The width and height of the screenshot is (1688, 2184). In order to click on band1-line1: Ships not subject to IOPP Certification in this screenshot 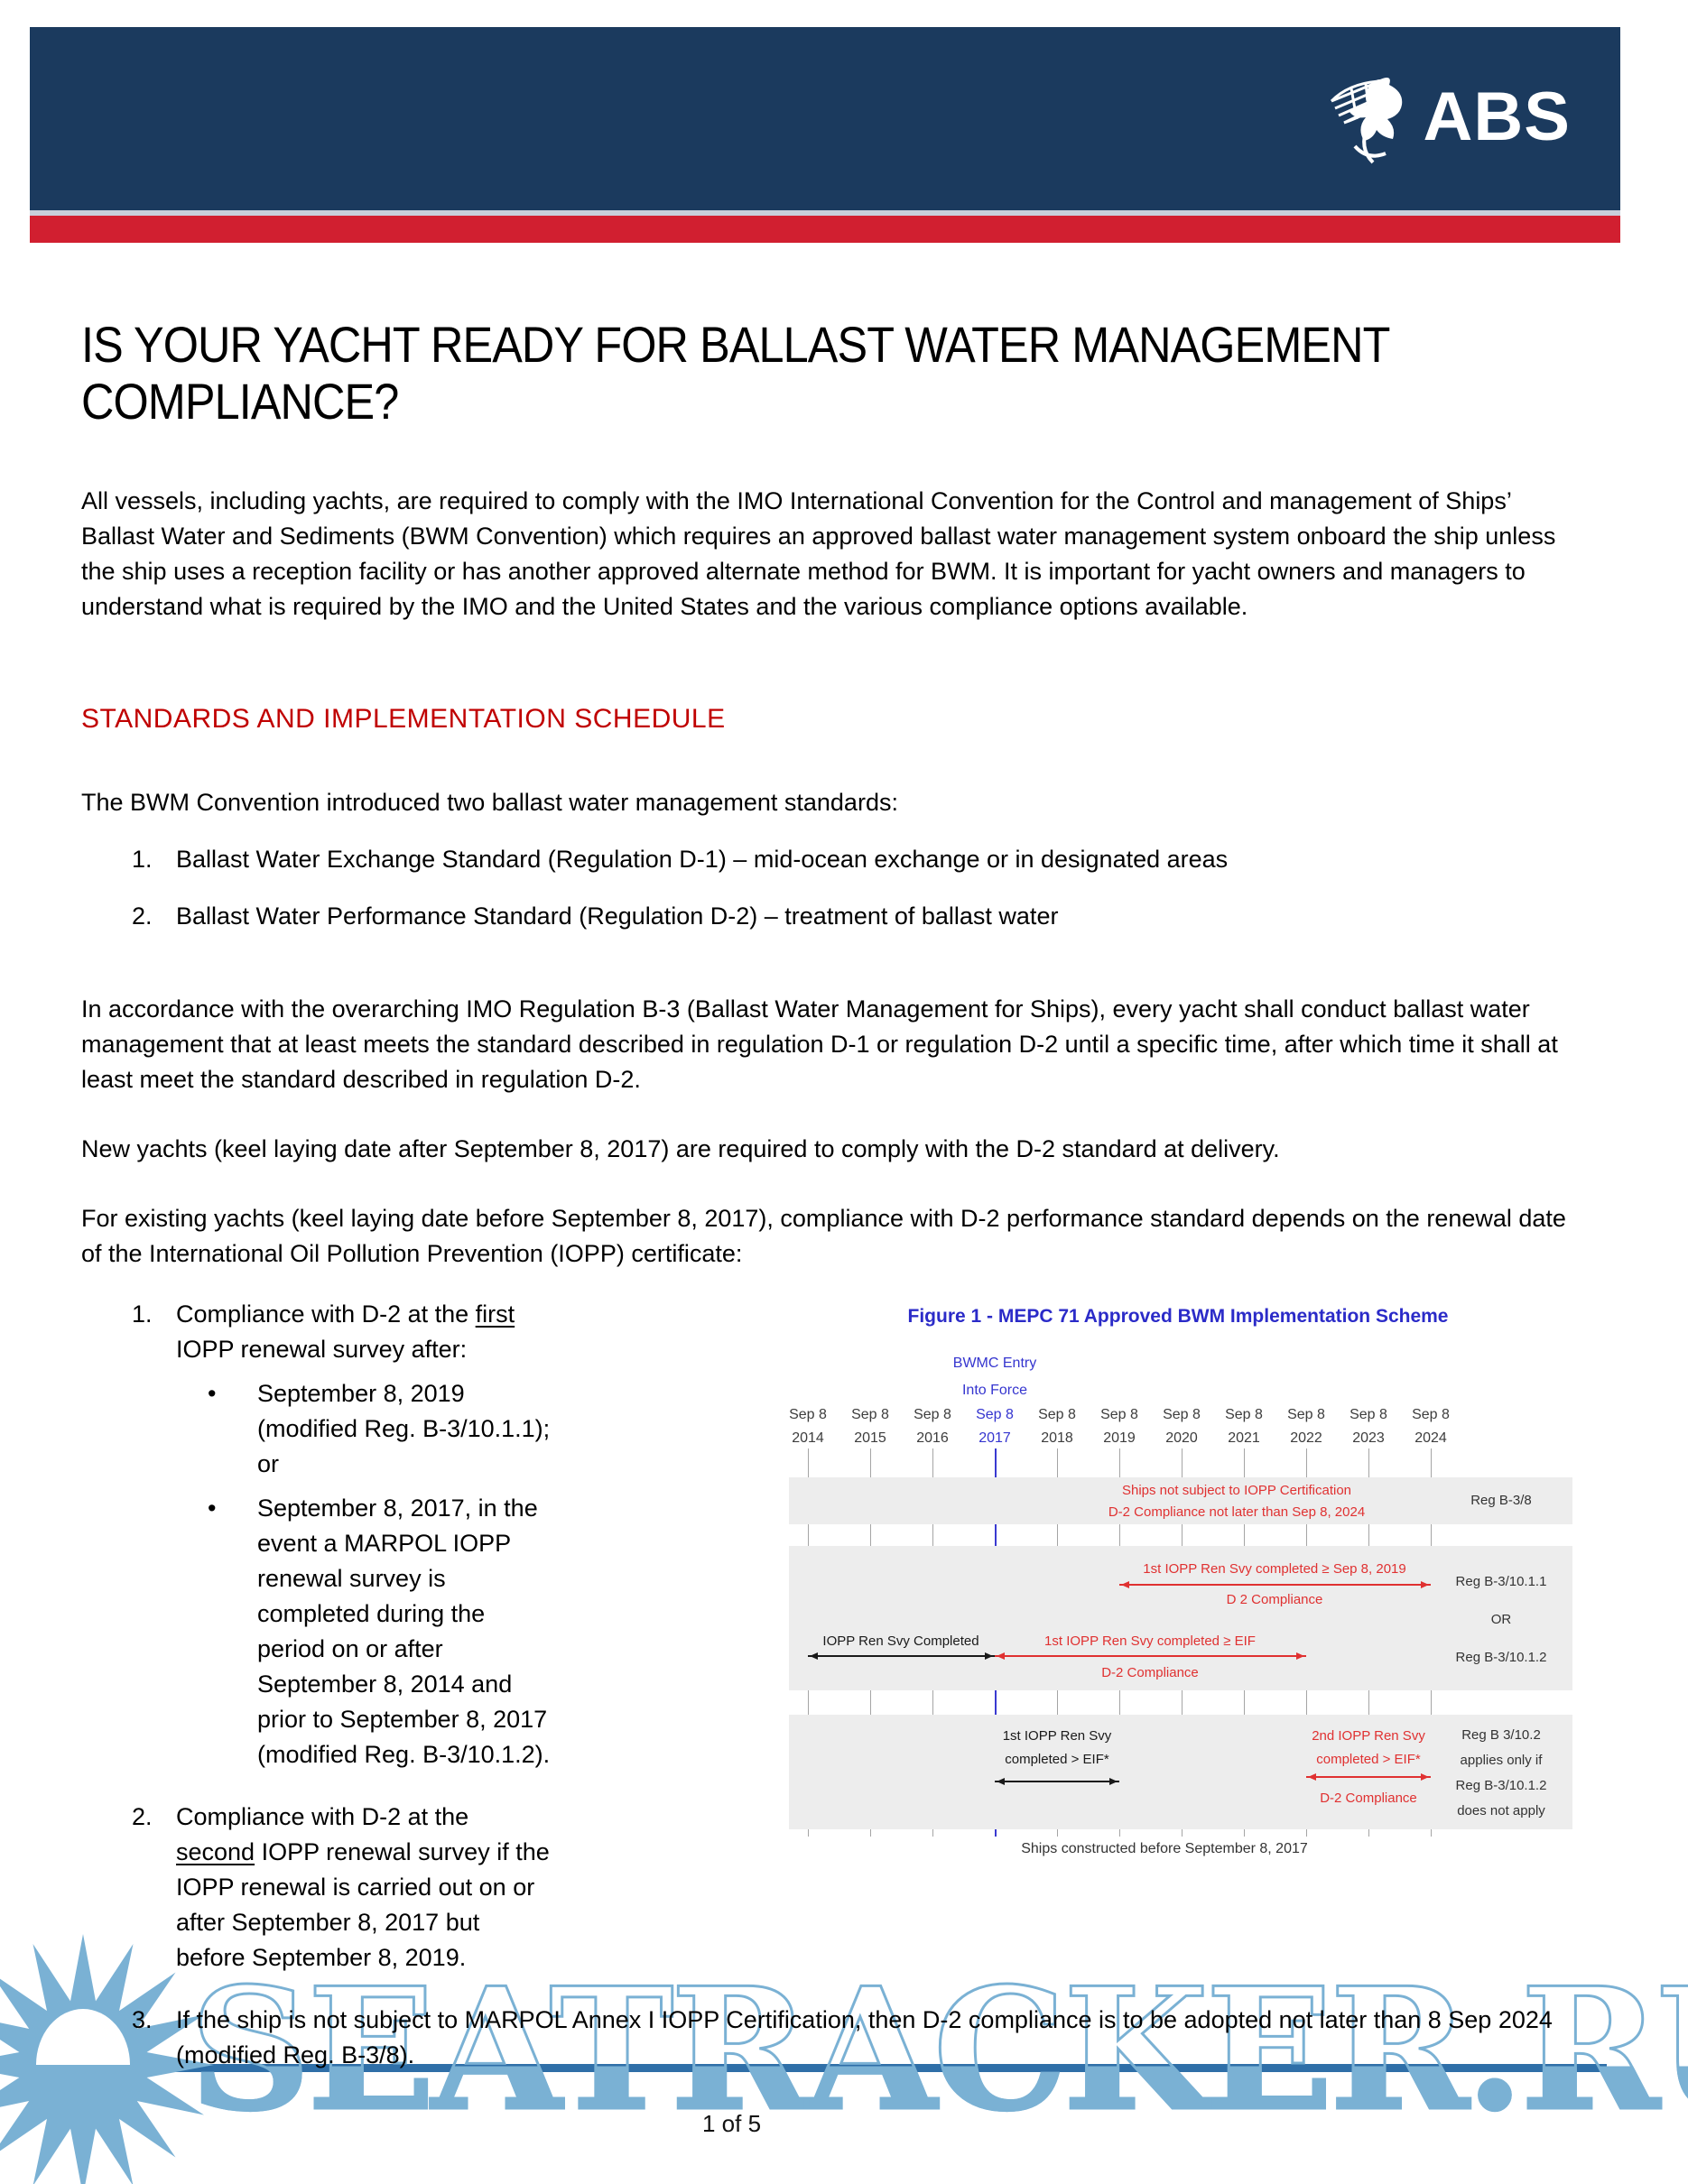, I will do `click(1236, 1490)`.